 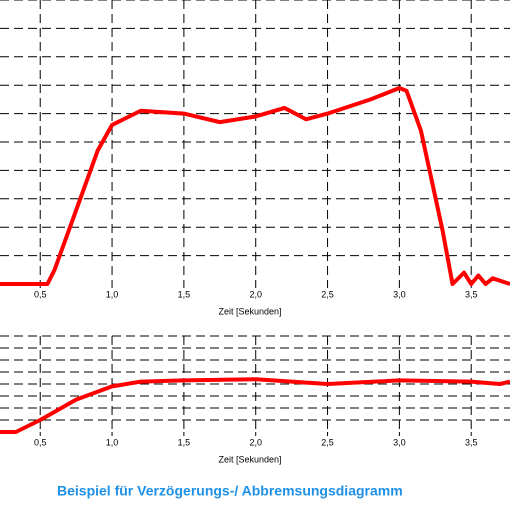 What do you see at coordinates (255, 405) in the screenshot?
I see `data-line` at bounding box center [255, 405].